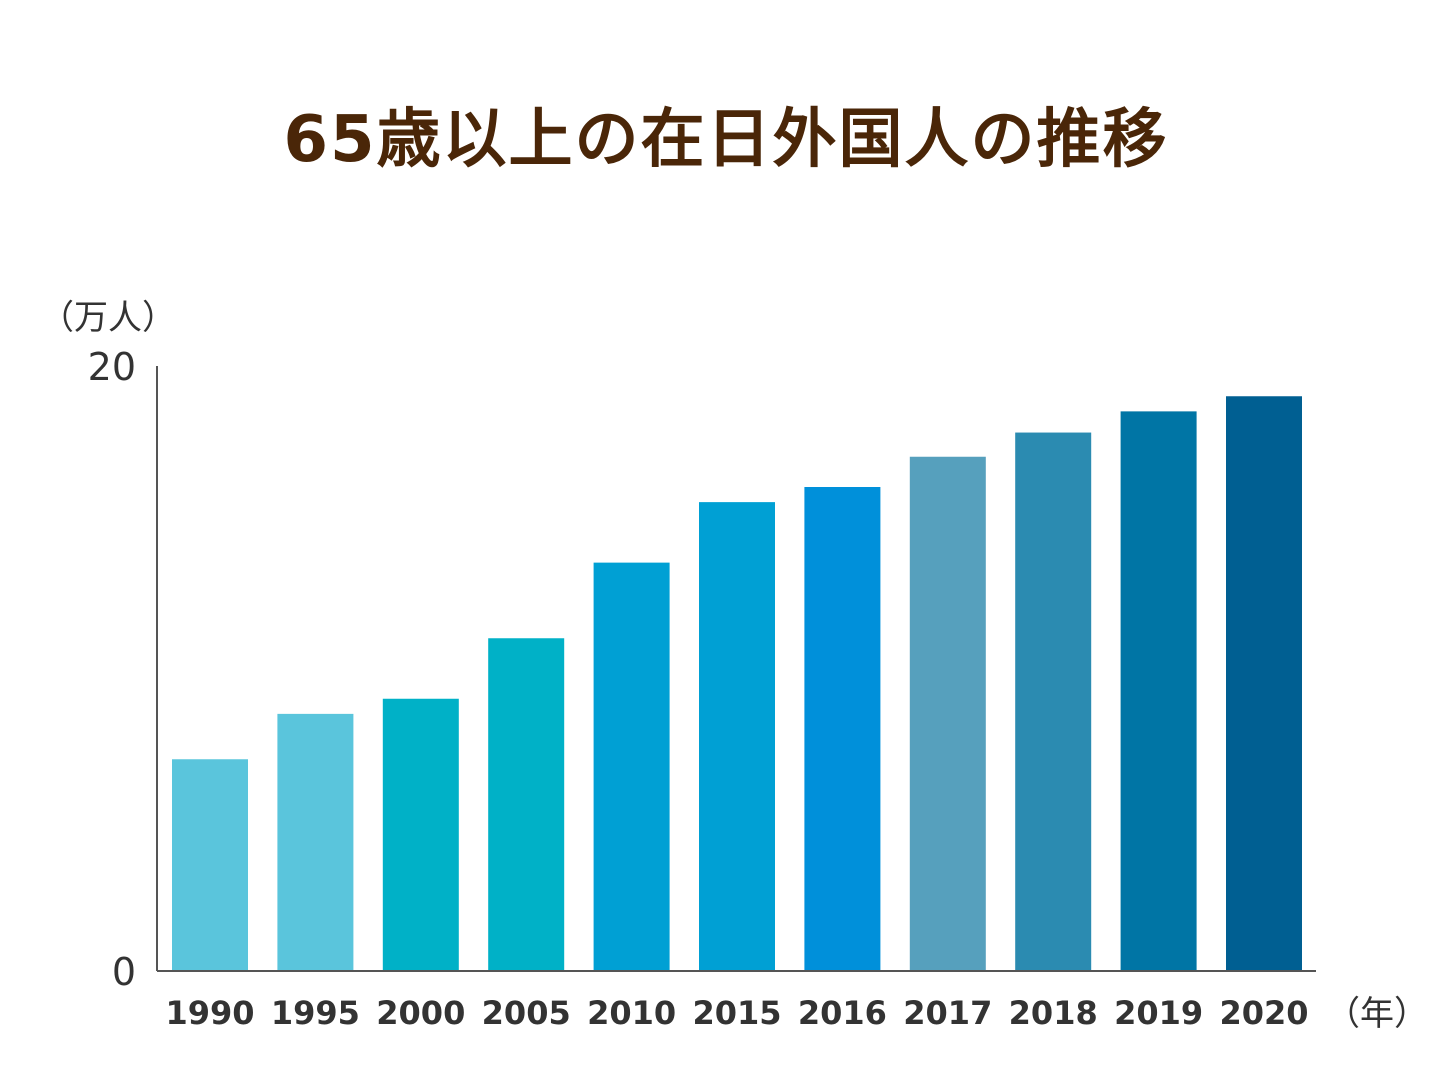 The width and height of the screenshot is (1452, 1089). What do you see at coordinates (112, 367) in the screenshot?
I see `y-tick-label: 20` at bounding box center [112, 367].